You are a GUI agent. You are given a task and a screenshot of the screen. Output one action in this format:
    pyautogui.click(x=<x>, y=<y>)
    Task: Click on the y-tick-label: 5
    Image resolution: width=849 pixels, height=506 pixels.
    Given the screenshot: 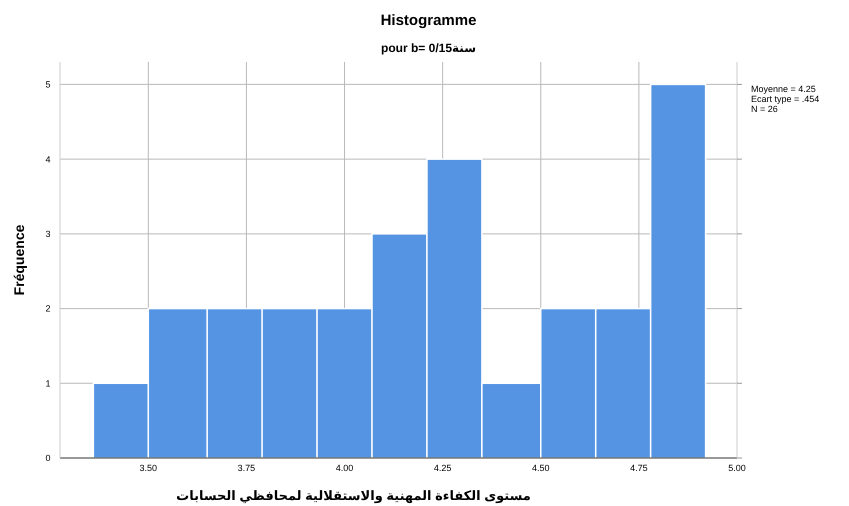 What is the action you would take?
    pyautogui.click(x=48, y=85)
    